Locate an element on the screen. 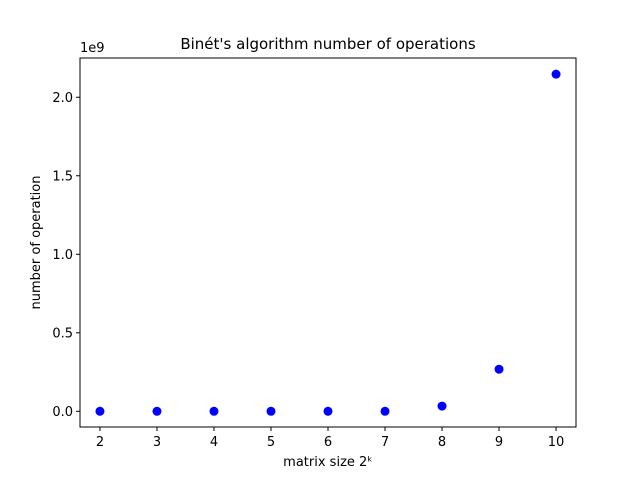 The image size is (640, 480). x-tick-label: 6 is located at coordinates (328, 442).